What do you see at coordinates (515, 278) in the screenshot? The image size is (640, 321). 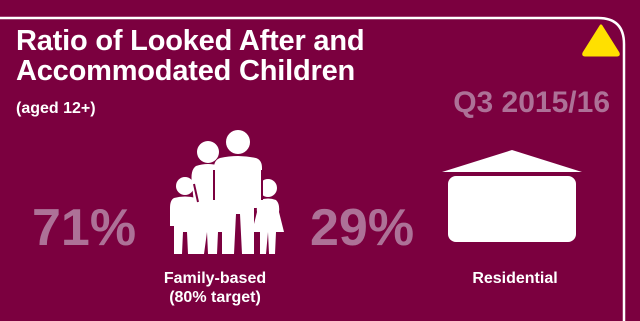 I see `residential-label: Residential` at bounding box center [515, 278].